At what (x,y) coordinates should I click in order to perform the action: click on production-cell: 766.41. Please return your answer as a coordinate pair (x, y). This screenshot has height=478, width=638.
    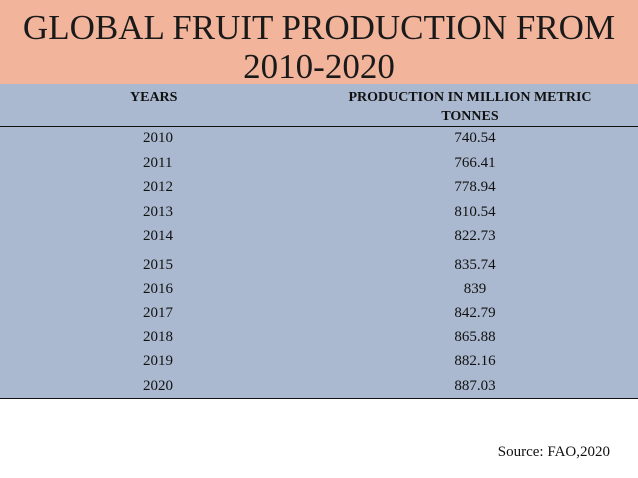
    Looking at the image, I should click on (475, 163).